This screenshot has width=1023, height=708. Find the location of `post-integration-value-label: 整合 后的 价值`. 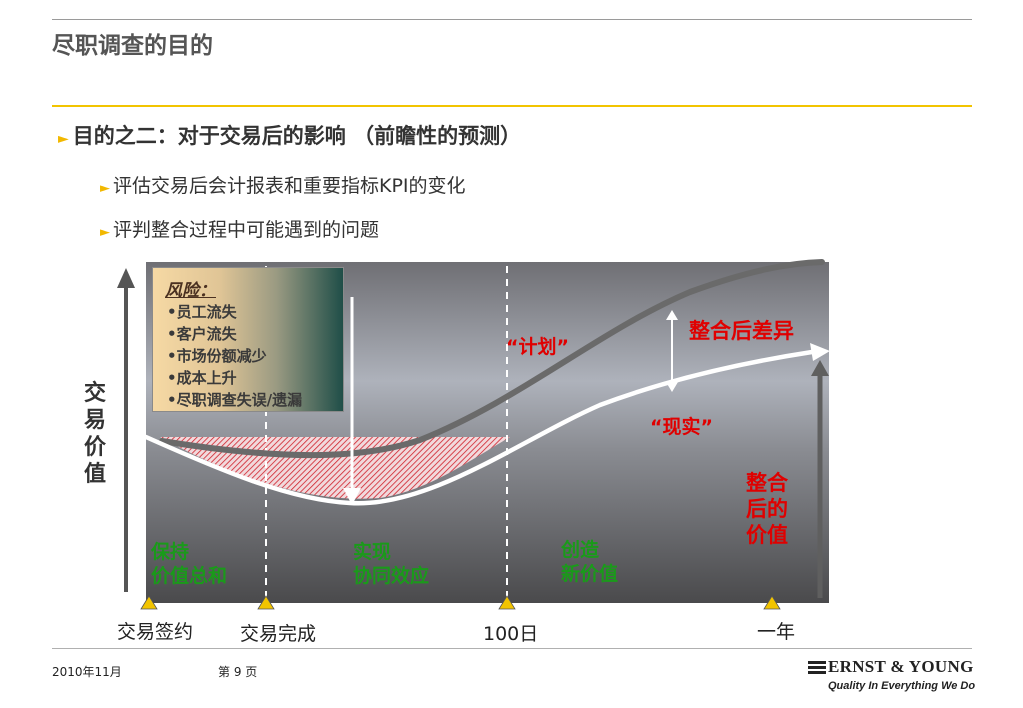

post-integration-value-label: 整合 后的 价值 is located at coordinates (767, 509).